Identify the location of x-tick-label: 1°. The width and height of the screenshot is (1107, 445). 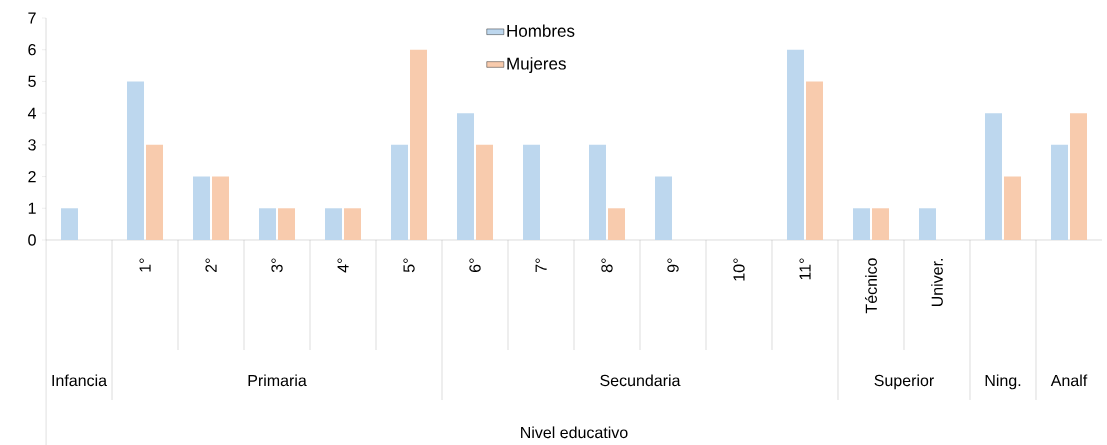
(145, 265).